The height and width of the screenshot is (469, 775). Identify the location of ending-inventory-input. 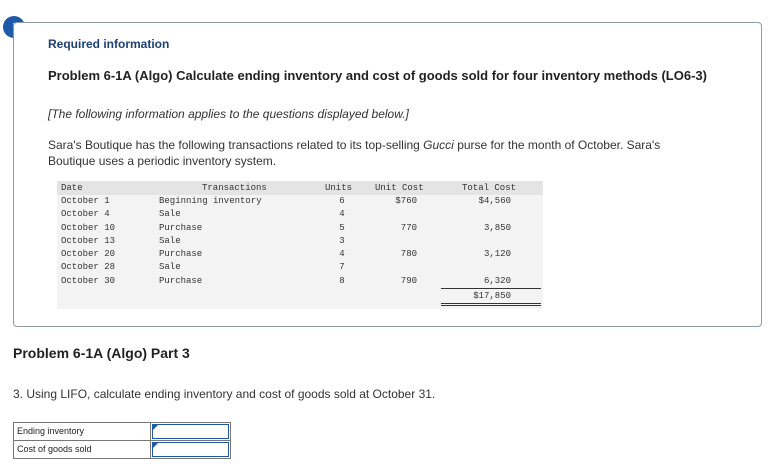
(190, 431).